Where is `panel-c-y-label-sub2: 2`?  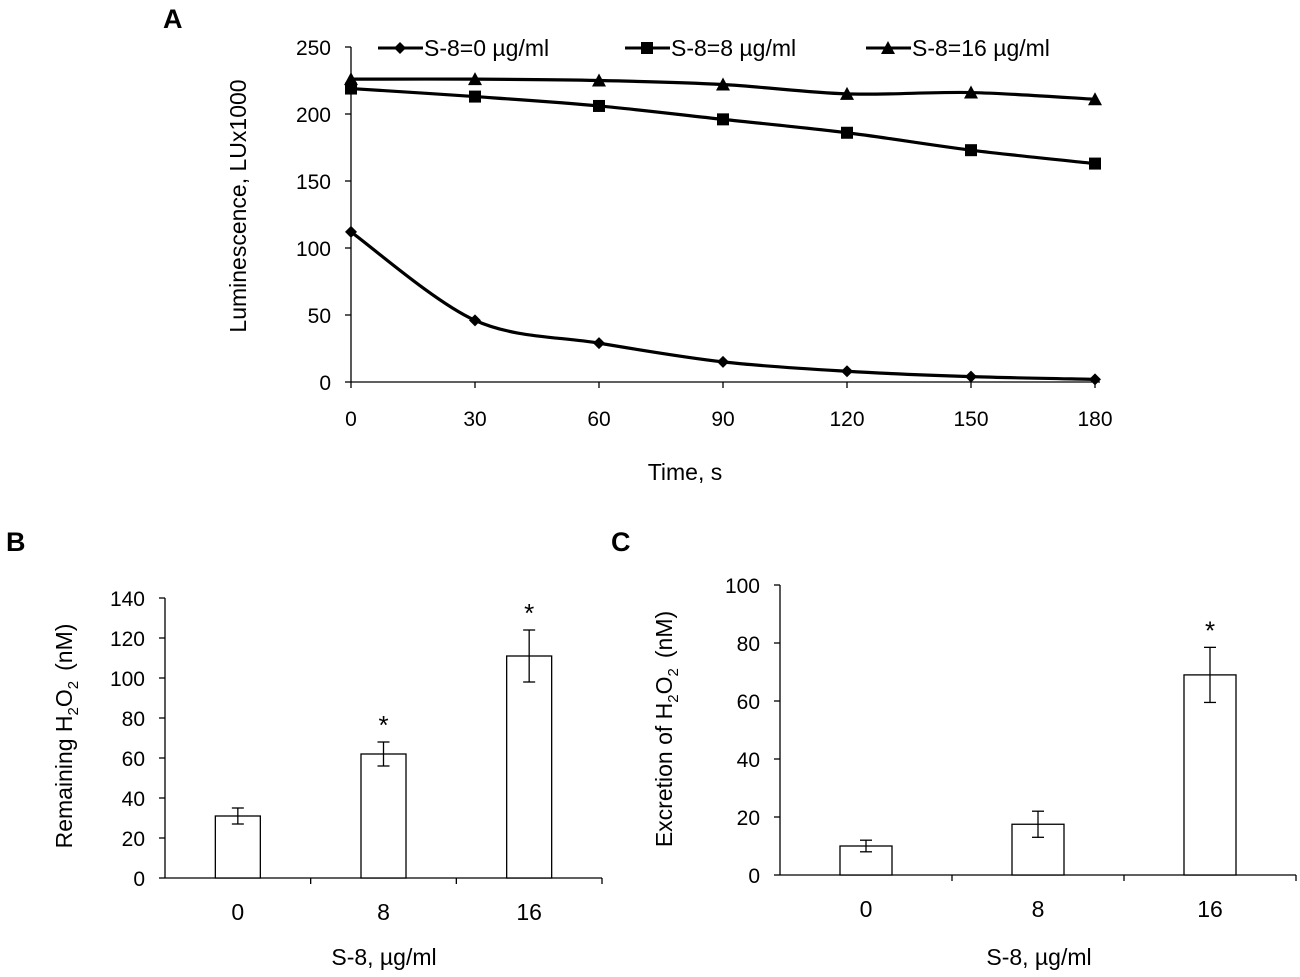 panel-c-y-label-sub2: 2 is located at coordinates (673, 672).